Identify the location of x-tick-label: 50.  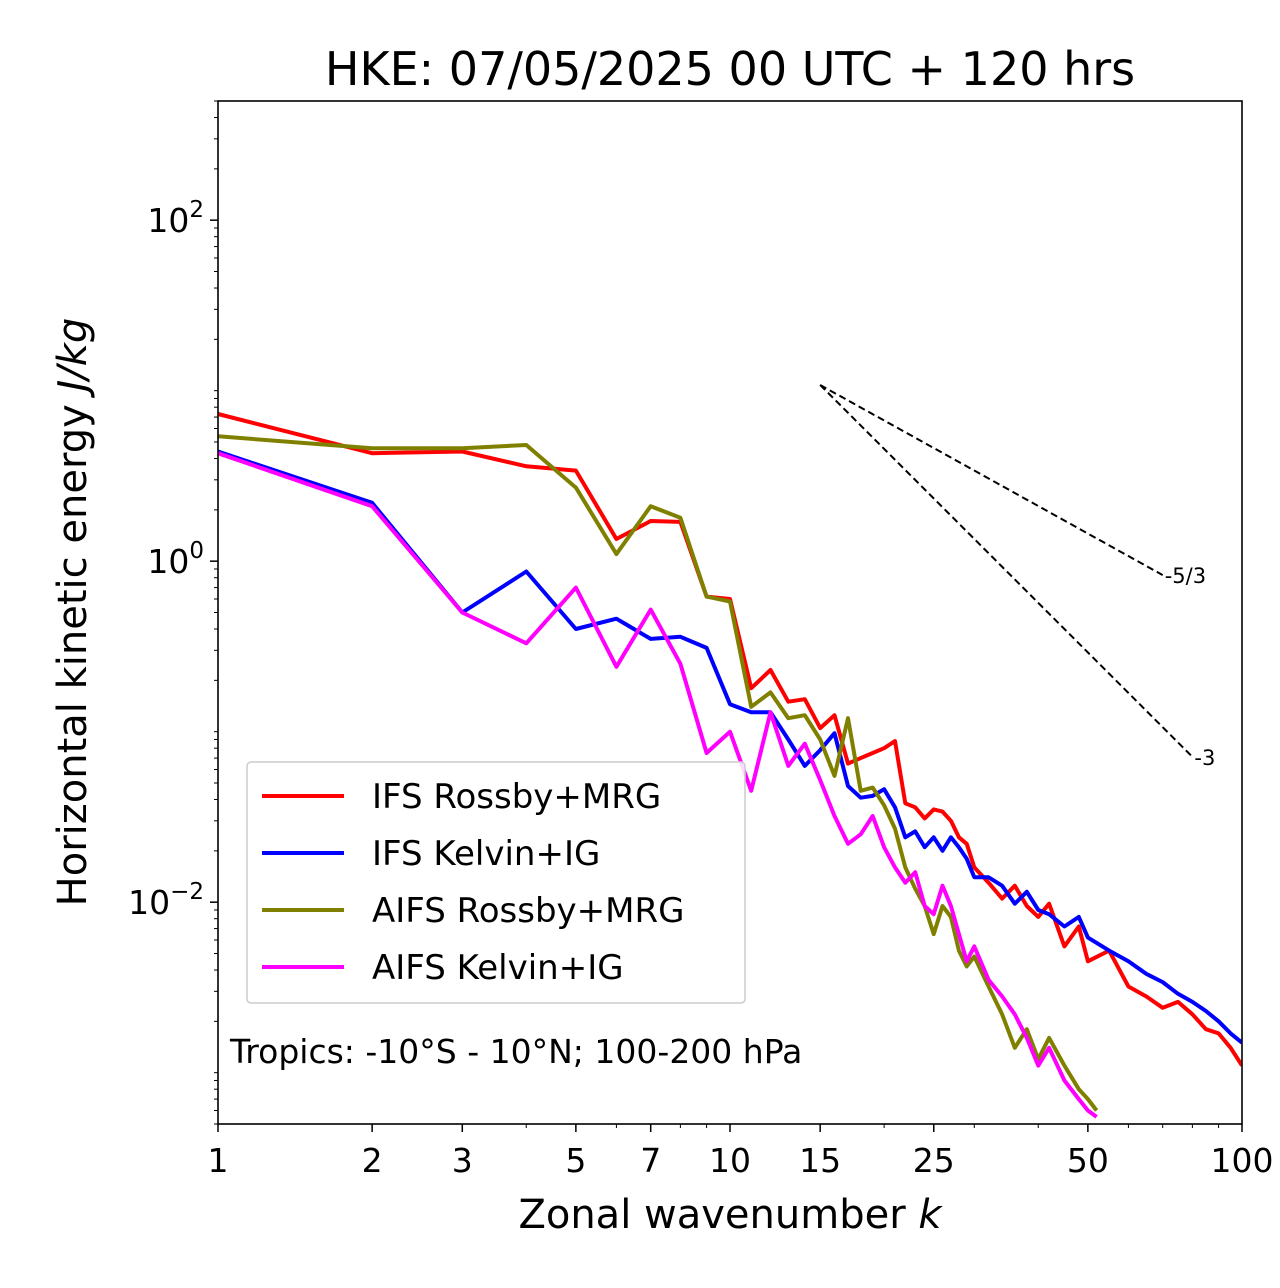
(1088, 1160).